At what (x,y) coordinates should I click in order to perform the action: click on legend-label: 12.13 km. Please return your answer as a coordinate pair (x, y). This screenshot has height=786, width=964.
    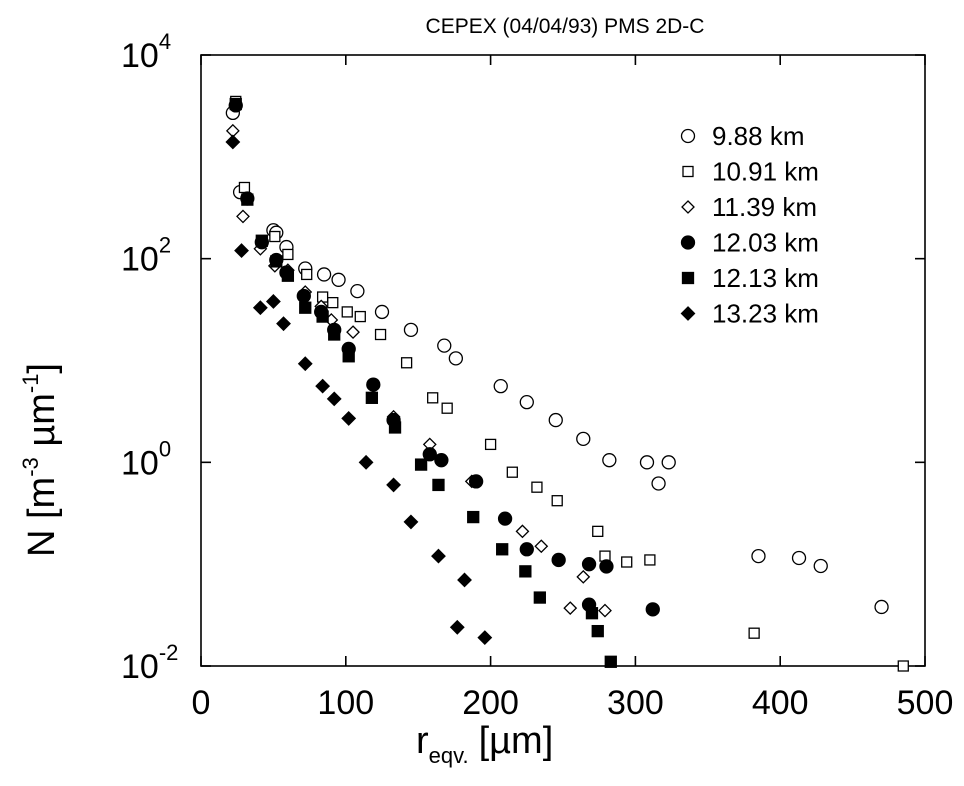
    Looking at the image, I should click on (765, 278).